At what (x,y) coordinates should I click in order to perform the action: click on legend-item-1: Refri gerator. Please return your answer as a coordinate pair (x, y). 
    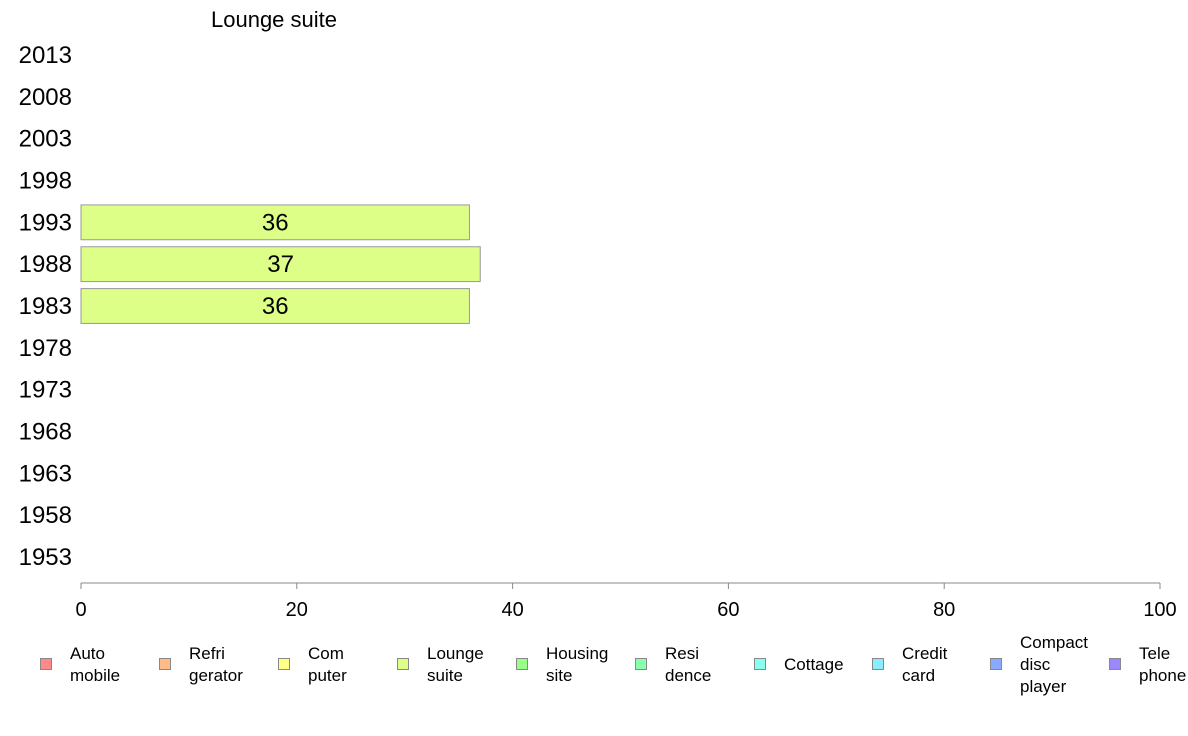
    Looking at the image, I should click on (218, 665).